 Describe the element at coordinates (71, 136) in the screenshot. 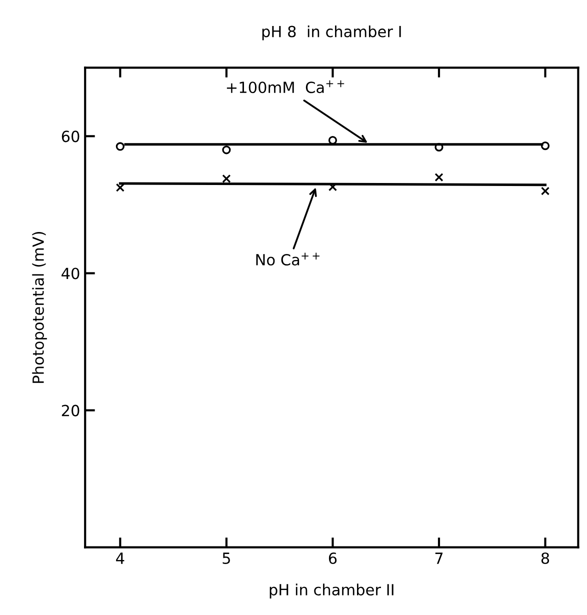

I see `y-tick-label: 60` at that location.